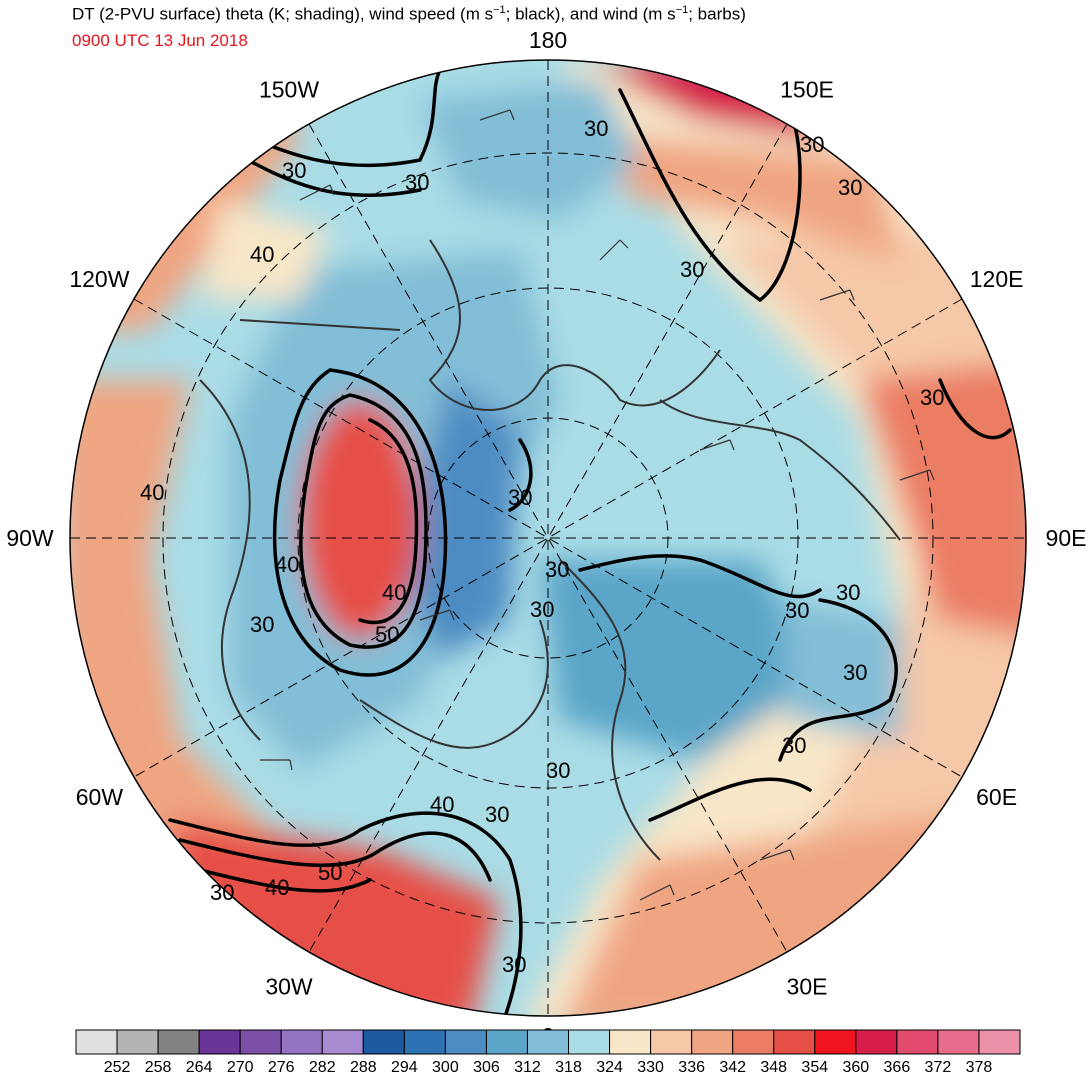 The height and width of the screenshot is (1076, 1088). I want to click on colorbar-tick-label: 336, so click(691, 1067).